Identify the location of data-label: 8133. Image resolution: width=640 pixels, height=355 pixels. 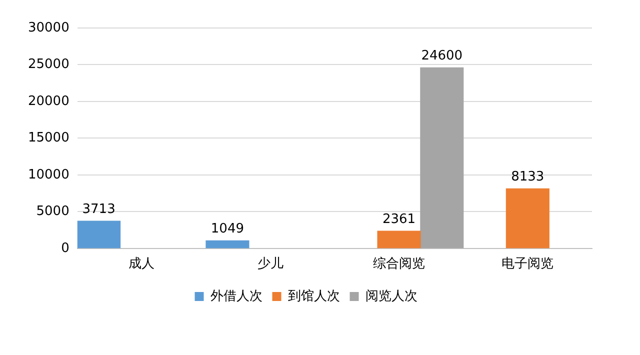
(527, 177).